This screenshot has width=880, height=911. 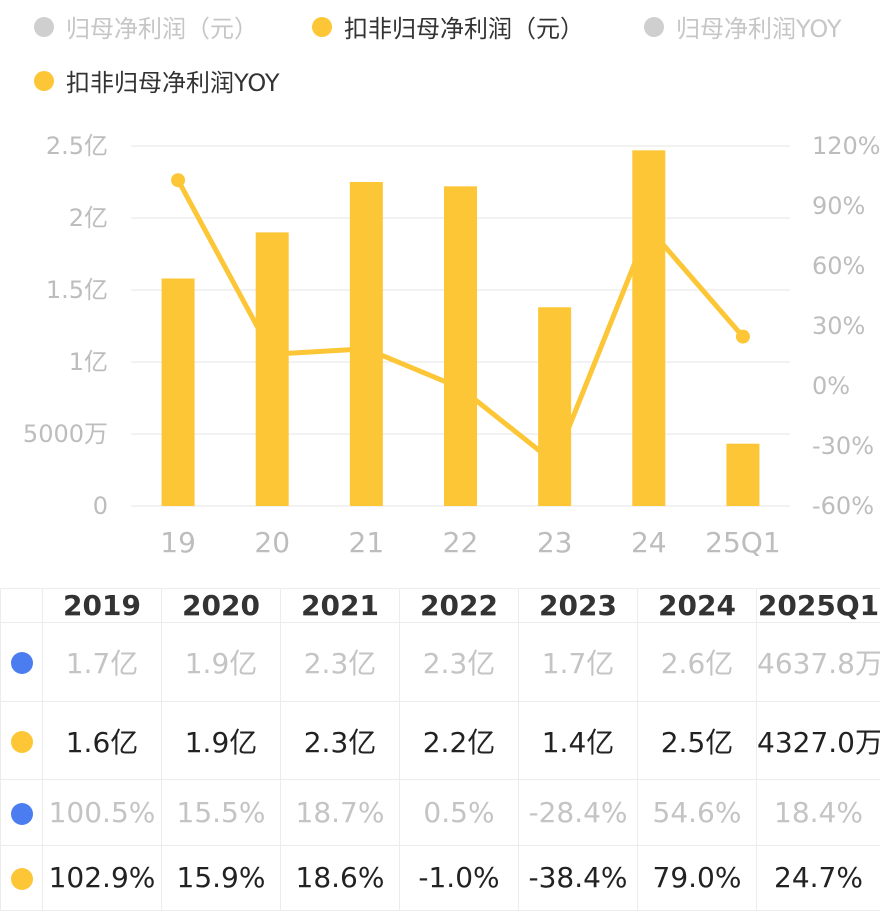 I want to click on table-row: 1.6亿 1.9亿 2.3亿 2.2亿 1.4亿 2.5亿 4327.0万, so click(x=440, y=740).